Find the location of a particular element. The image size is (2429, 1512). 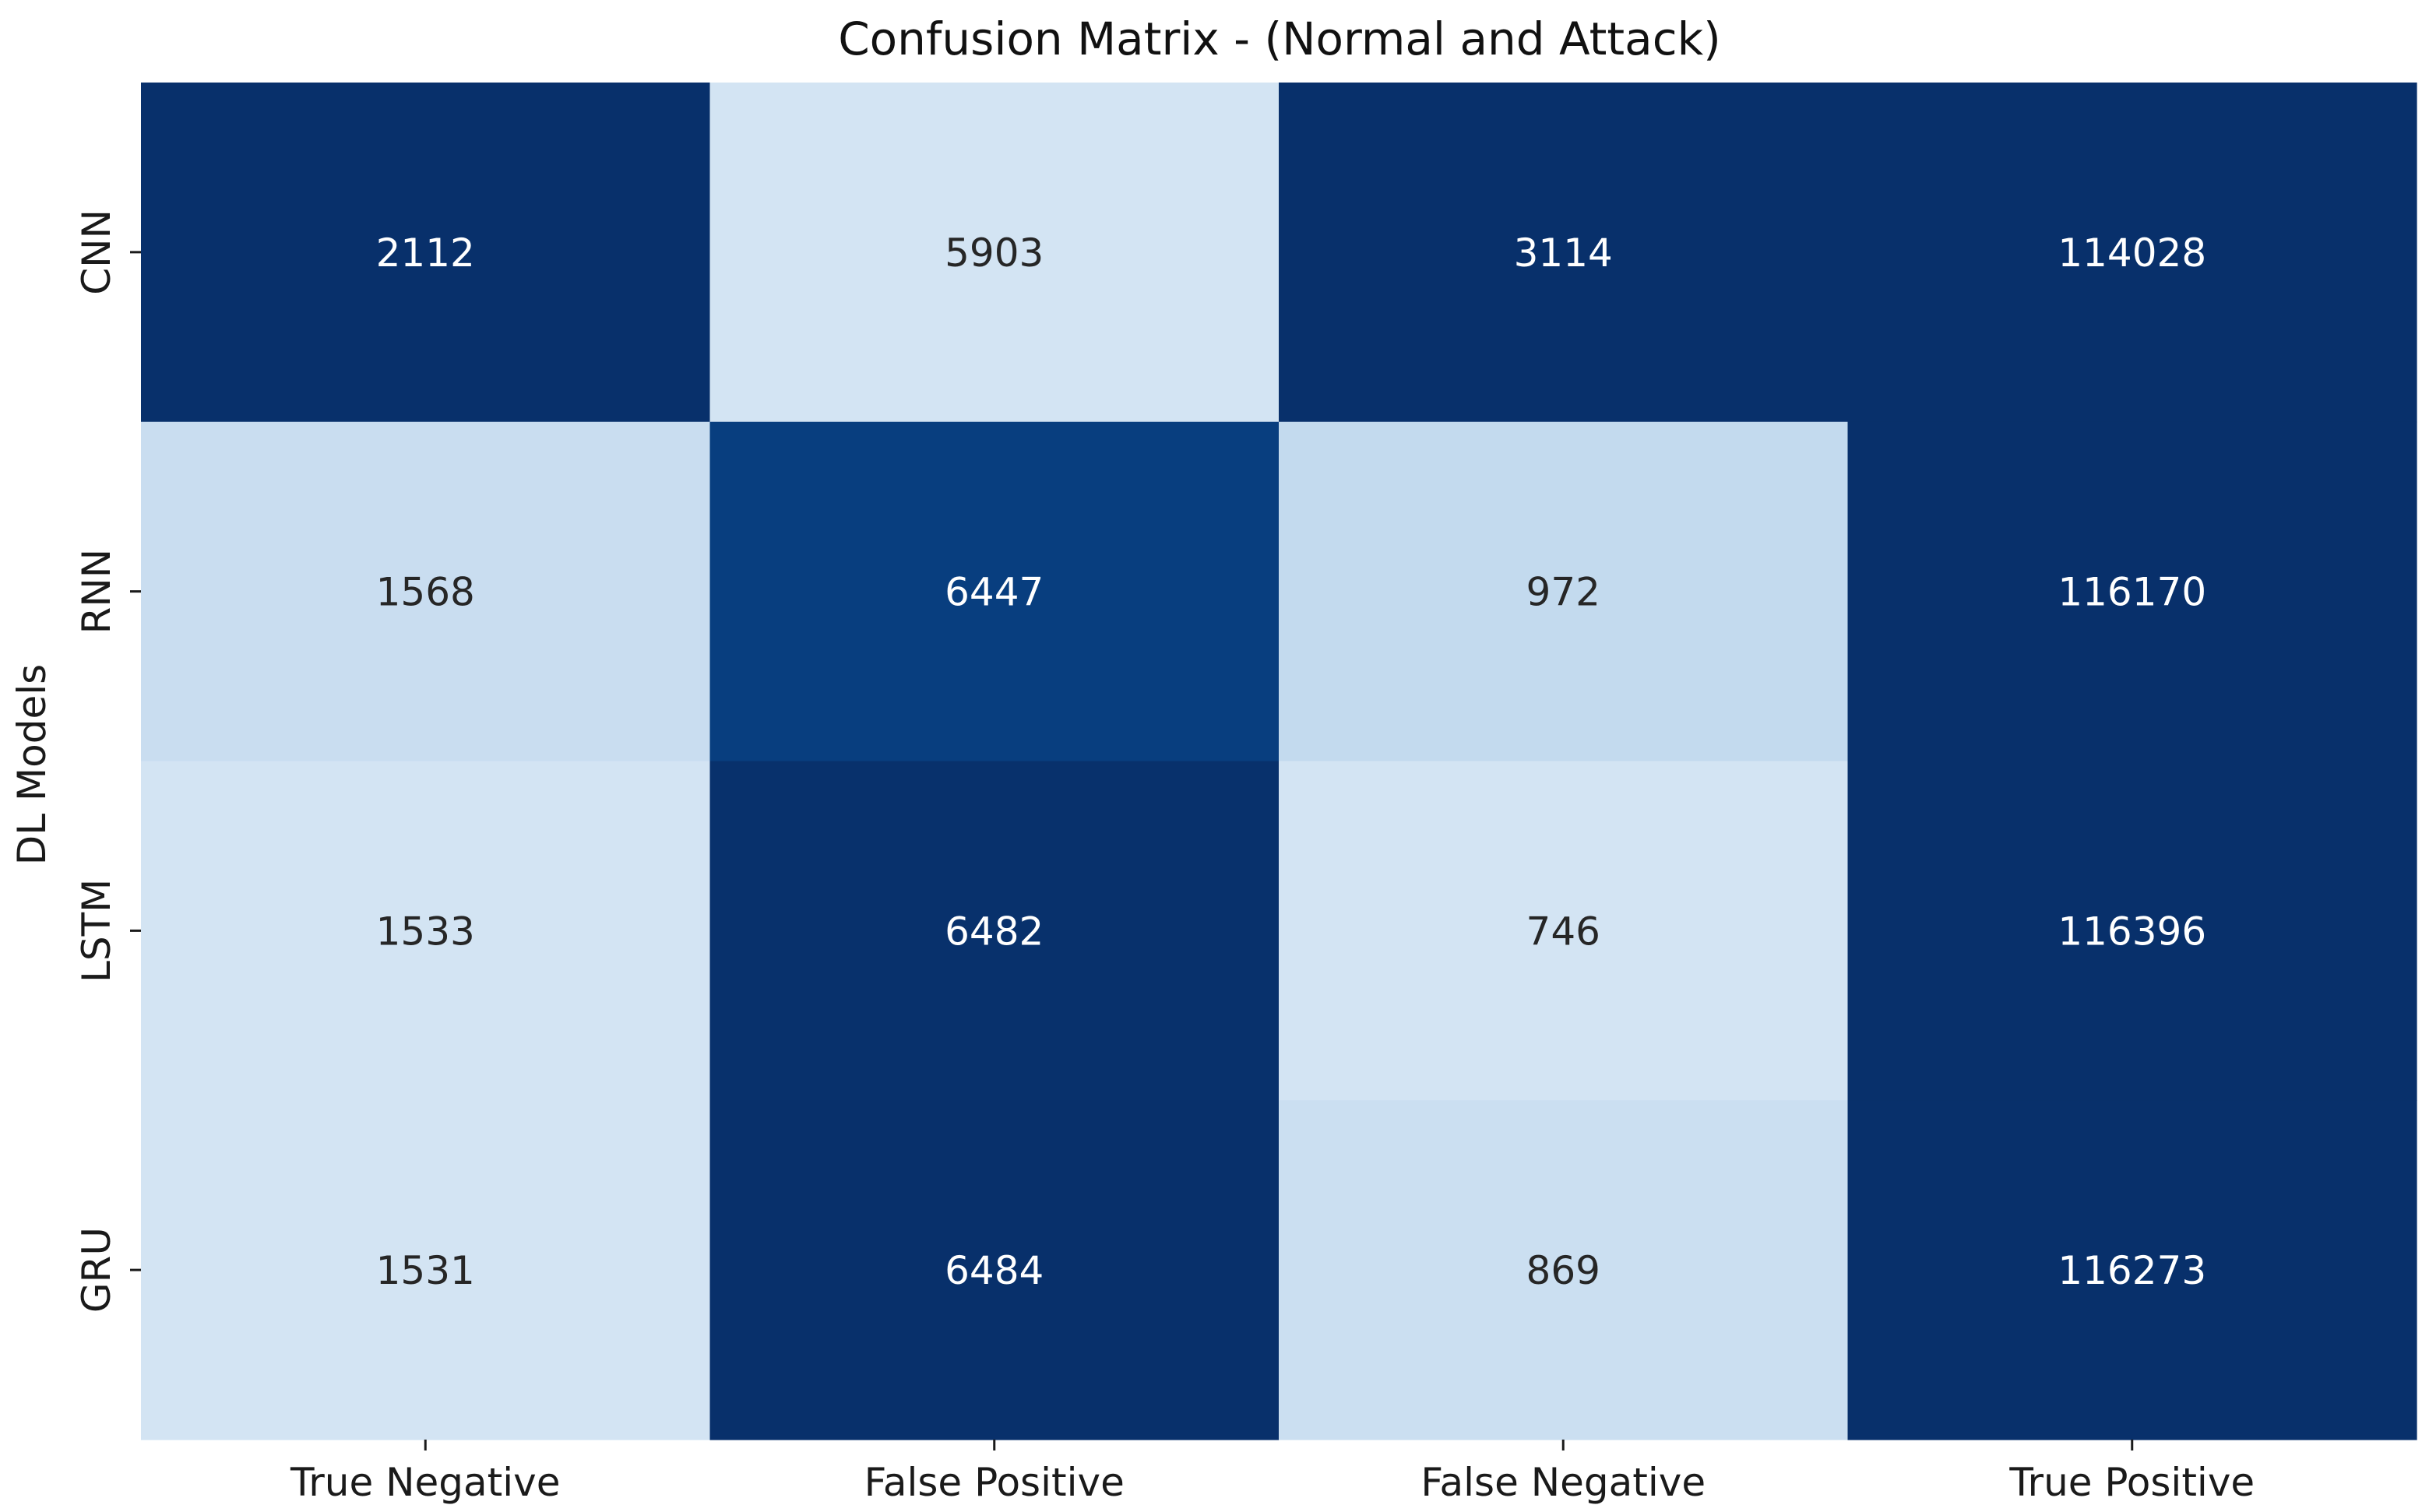

cell-value-label: 1533 is located at coordinates (425, 931).